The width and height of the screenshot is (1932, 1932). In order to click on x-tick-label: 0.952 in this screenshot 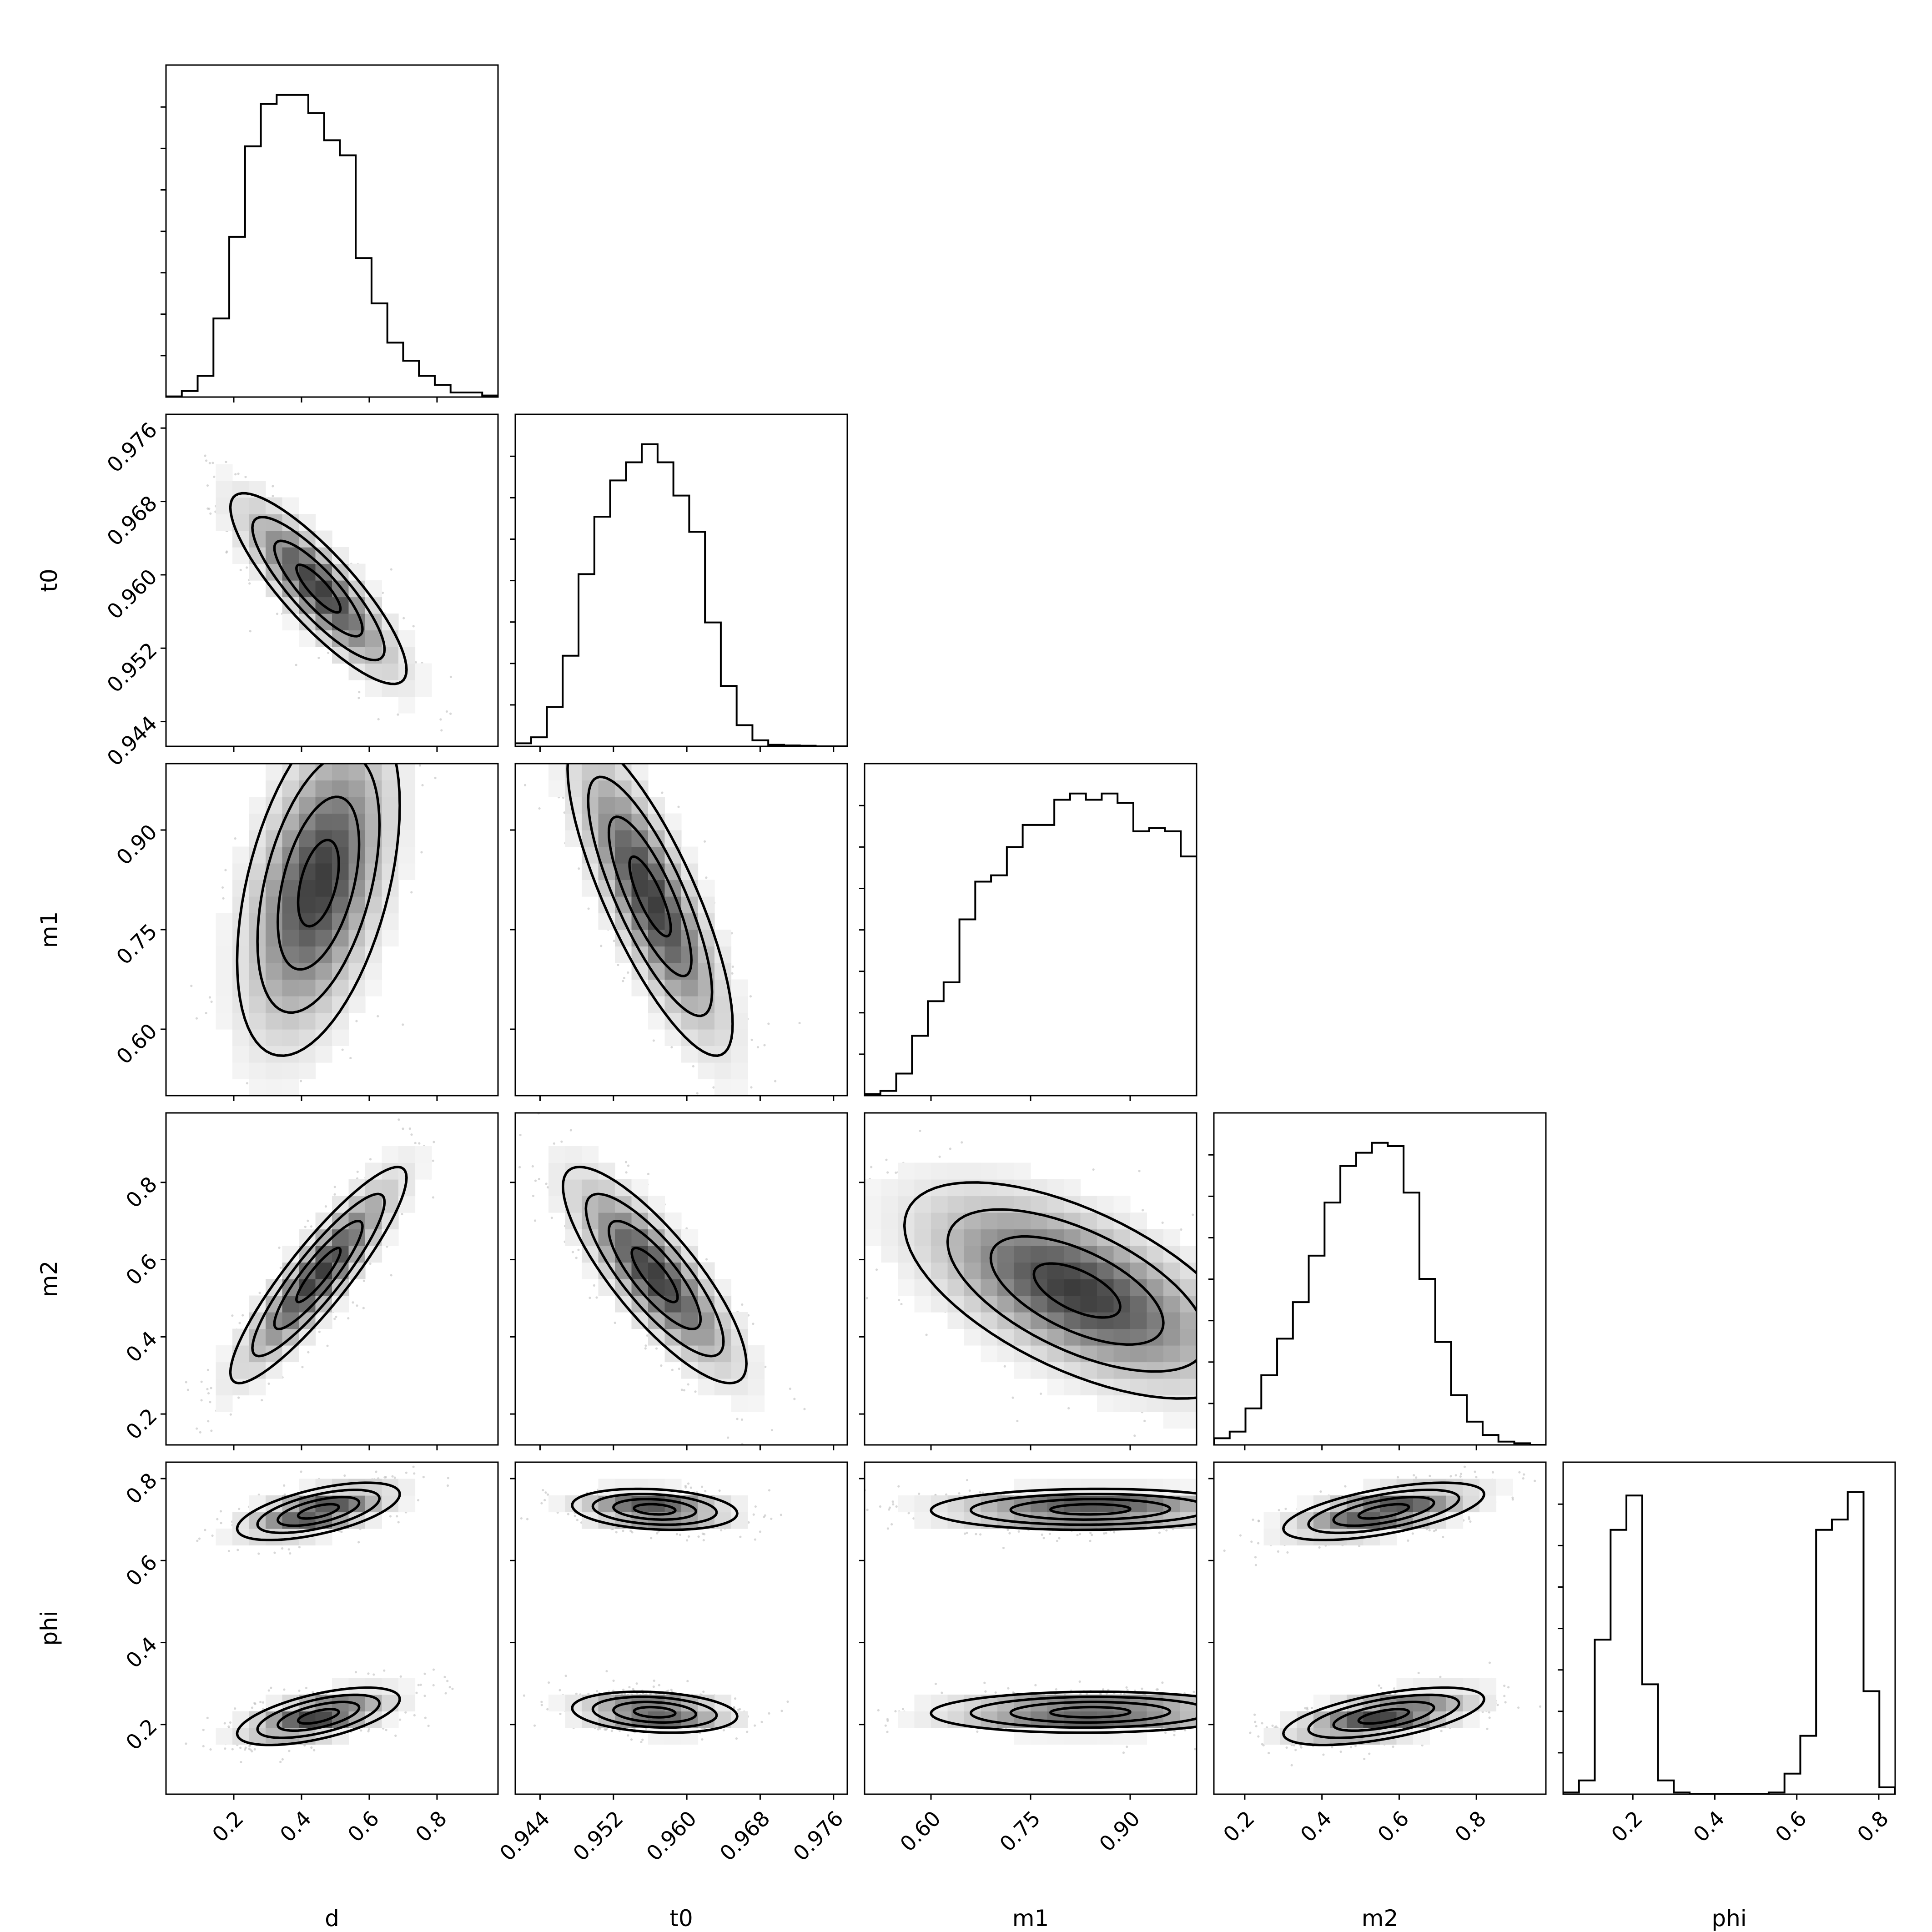, I will do `click(598, 1836)`.